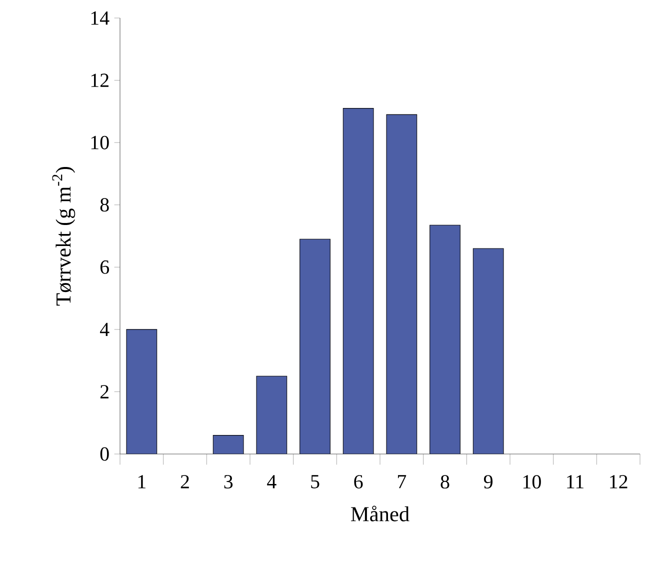 Image resolution: width=652 pixels, height=562 pixels. I want to click on y-tick-label: 2, so click(104, 391).